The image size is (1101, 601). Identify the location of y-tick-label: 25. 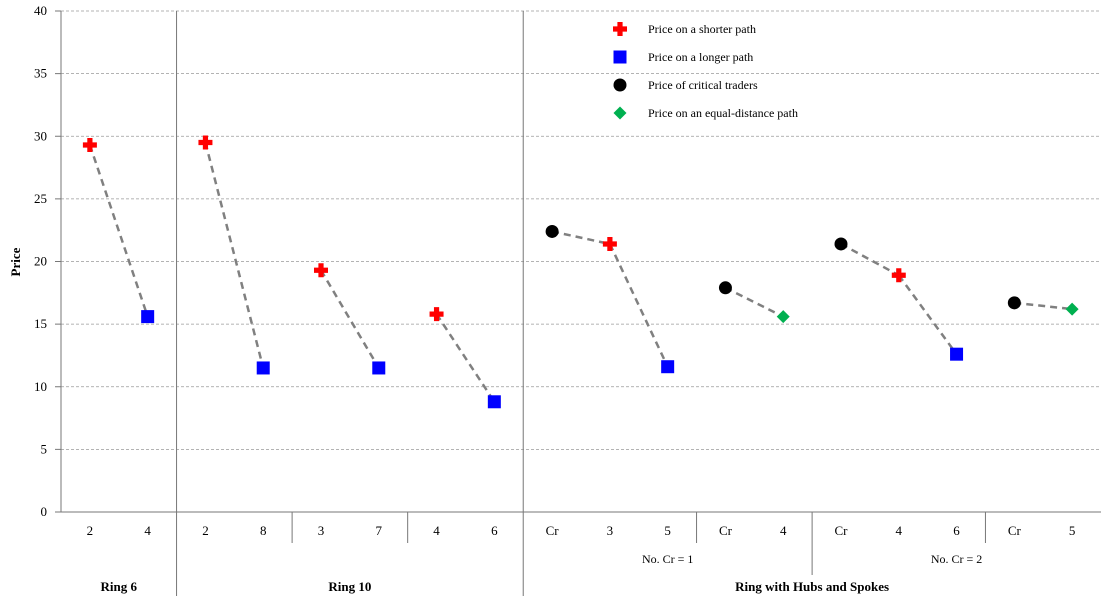
(40, 198).